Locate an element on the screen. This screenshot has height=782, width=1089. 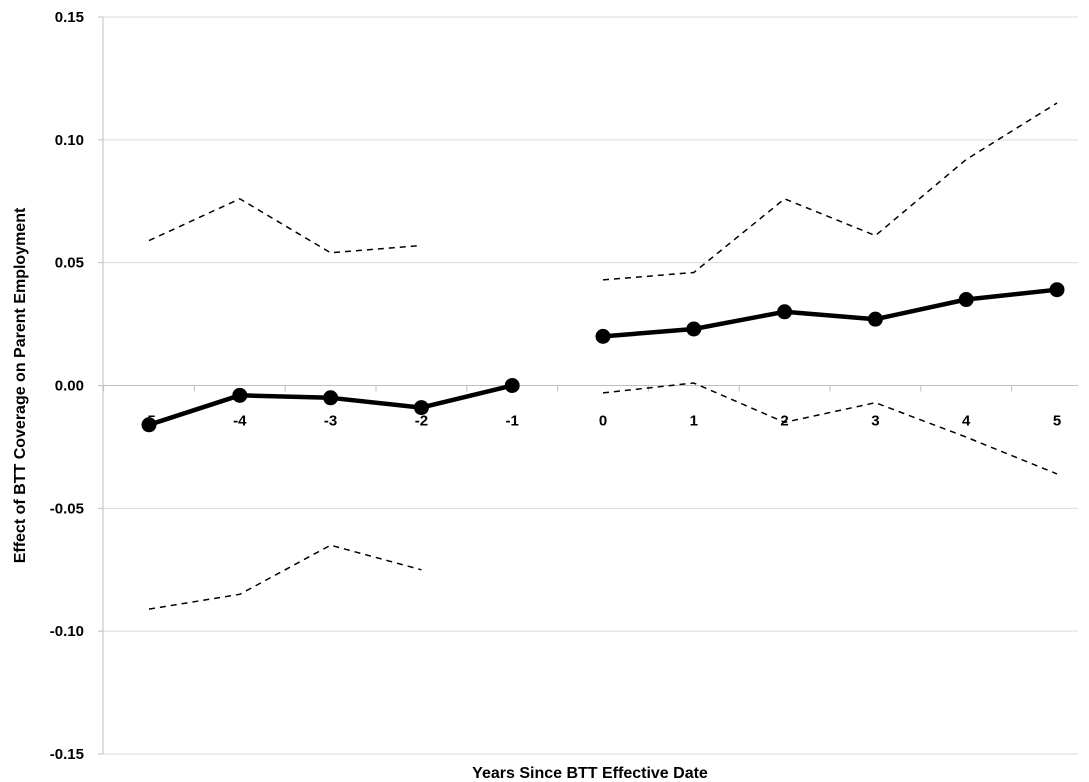
x-axis-ticks is located at coordinates (558, 388).